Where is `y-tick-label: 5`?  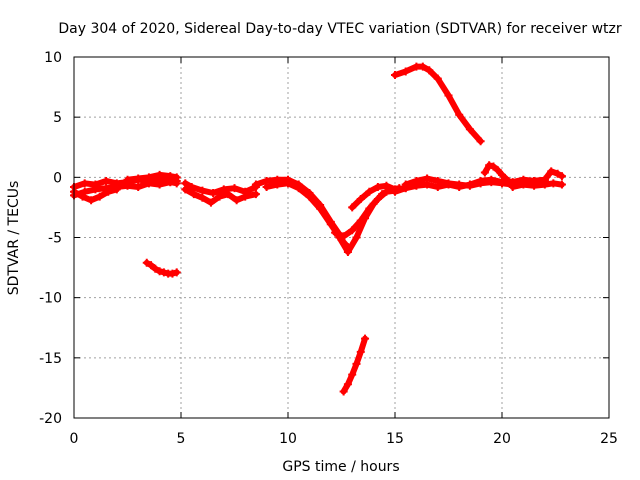
y-tick-label: 5 is located at coordinates (57, 118).